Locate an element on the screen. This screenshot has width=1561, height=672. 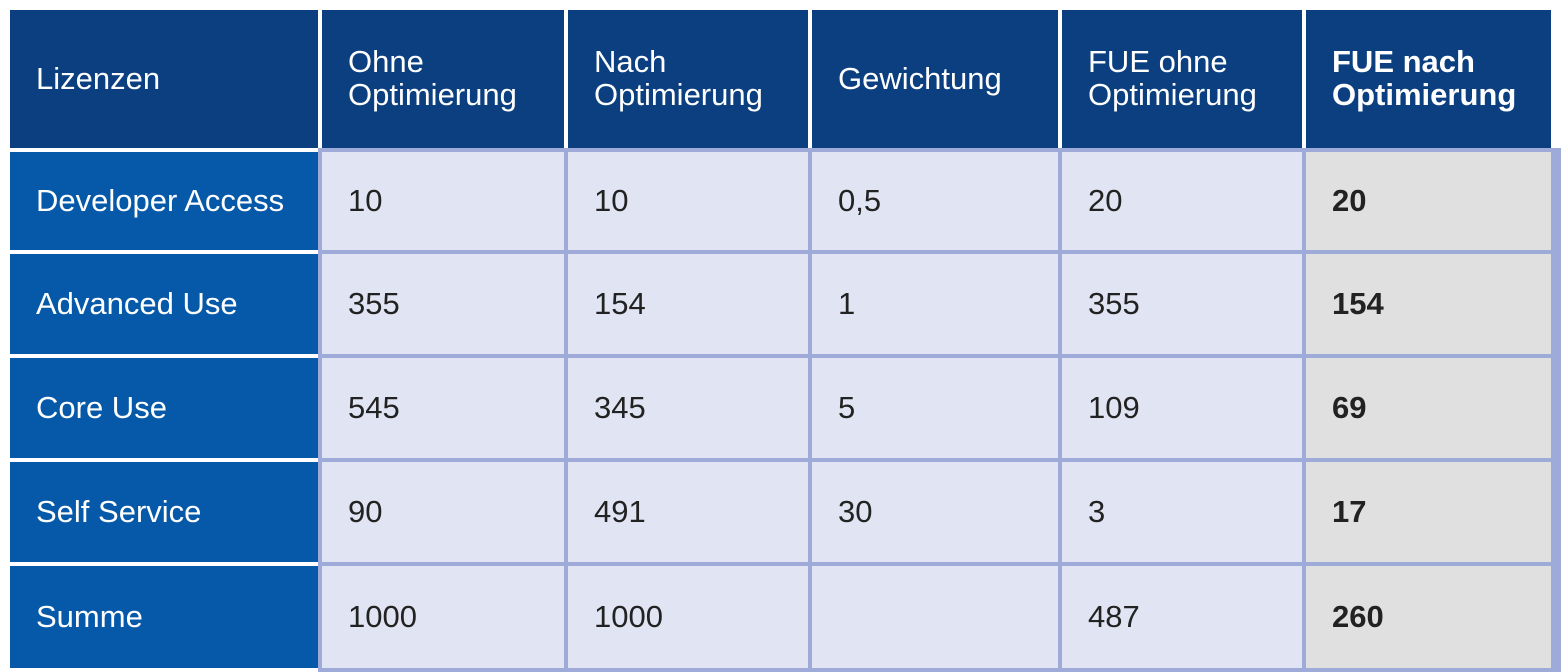
cell-text: 90 is located at coordinates (365, 511).